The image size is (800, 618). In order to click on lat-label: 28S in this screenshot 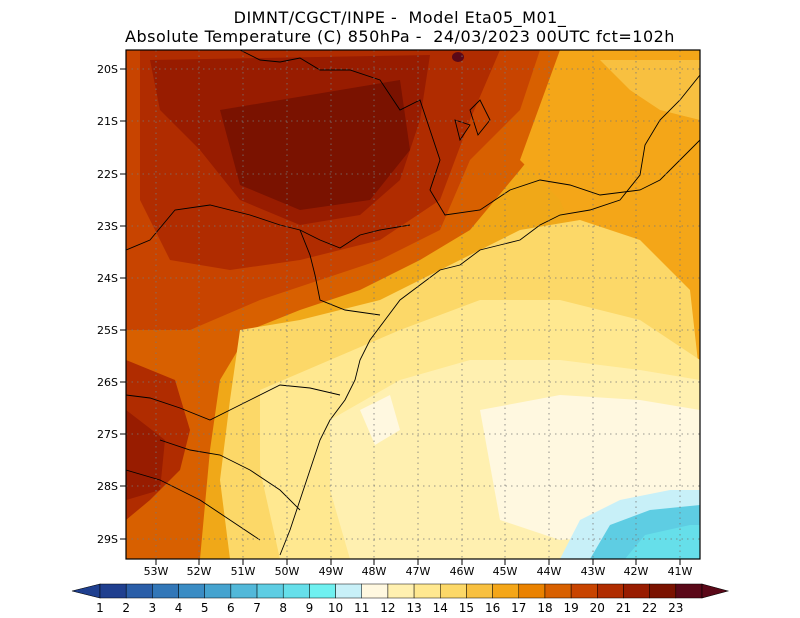, I will do `click(107, 486)`.